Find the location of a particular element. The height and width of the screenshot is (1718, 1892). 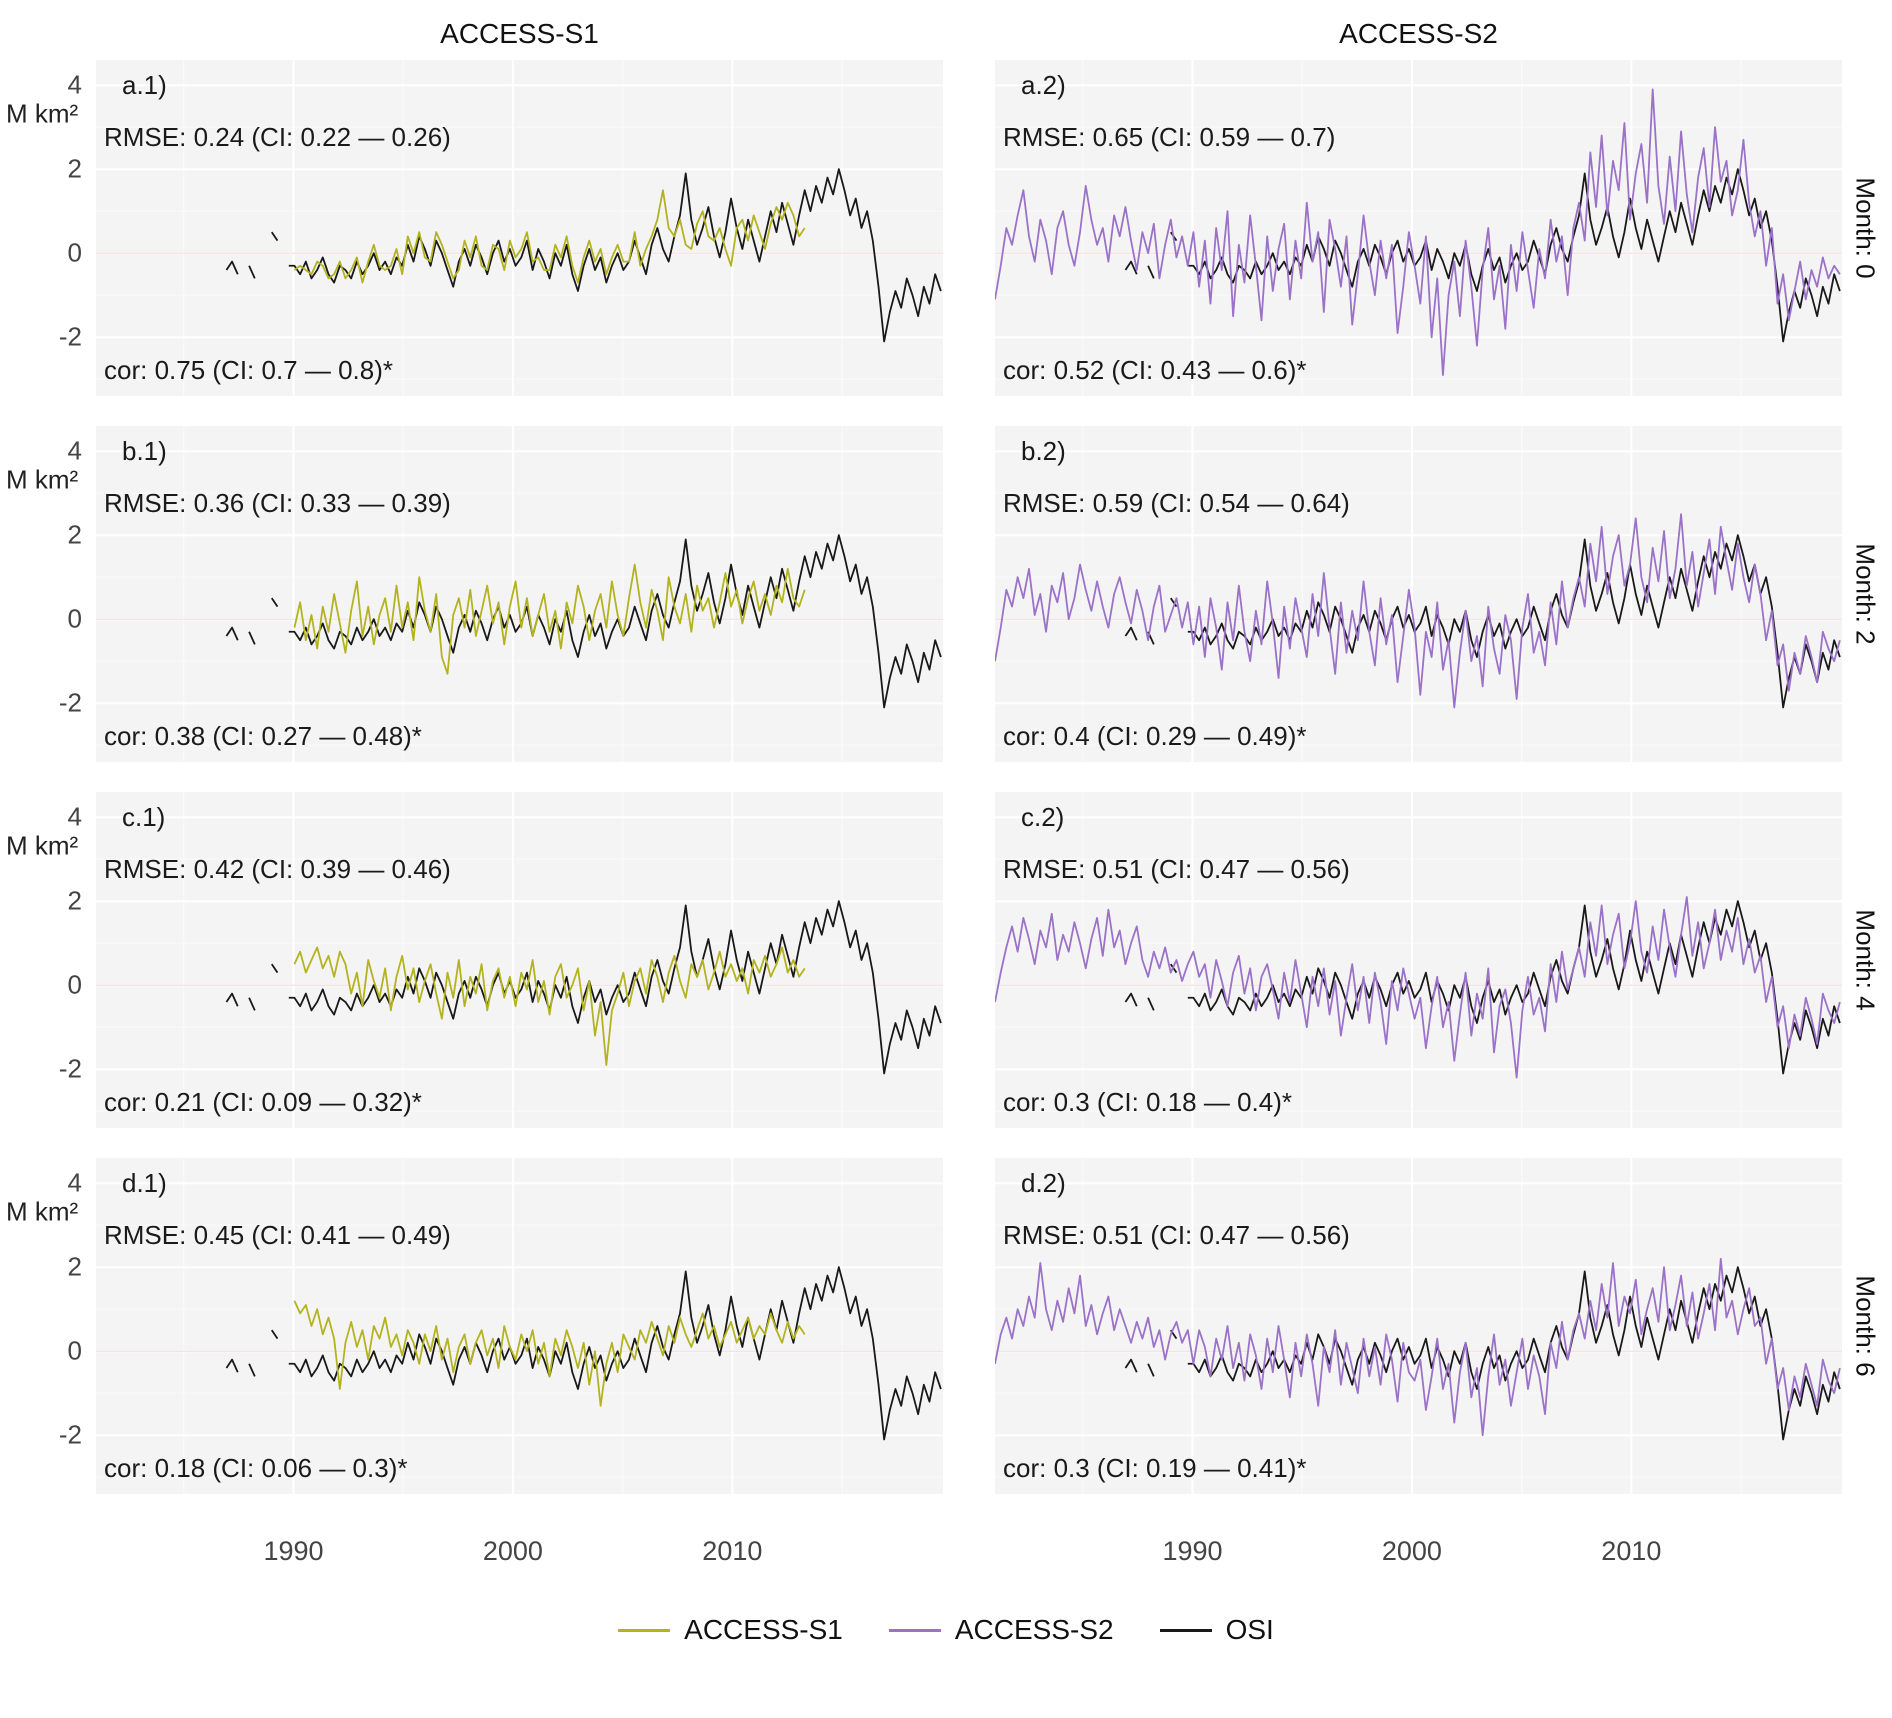

facet-strip-label: Month: 2 is located at coordinates (1865, 594).